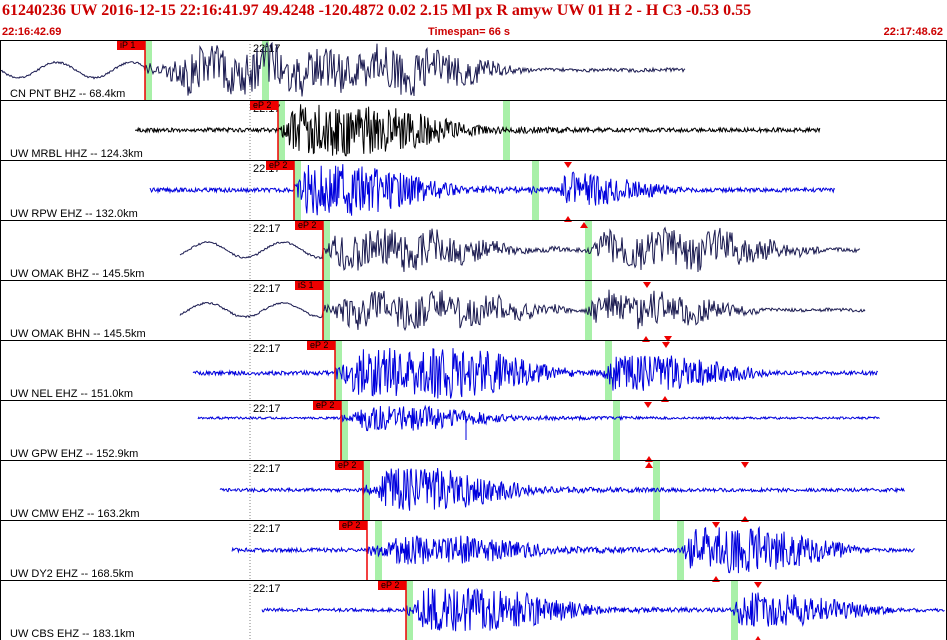  Describe the element at coordinates (469, 32) in the screenshot. I see `timespan-label: Timespan= 66 s` at that location.